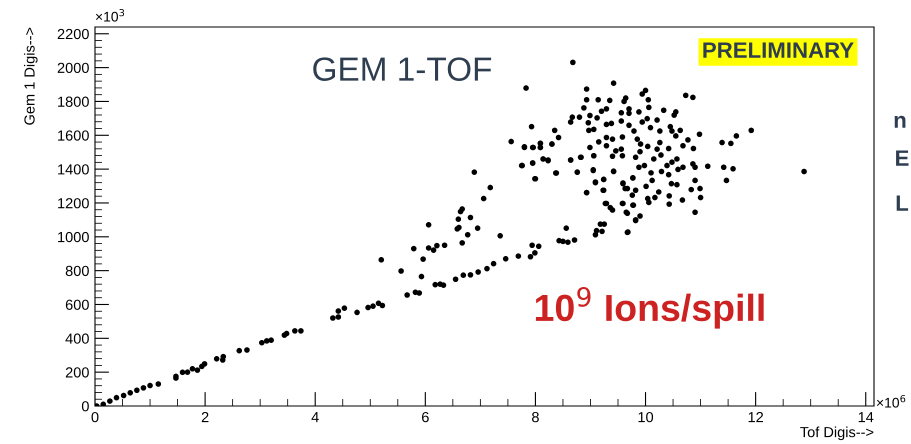 The width and height of the screenshot is (911, 444). What do you see at coordinates (205, 417) in the screenshot?
I see `x-tick-label: 2` at bounding box center [205, 417].